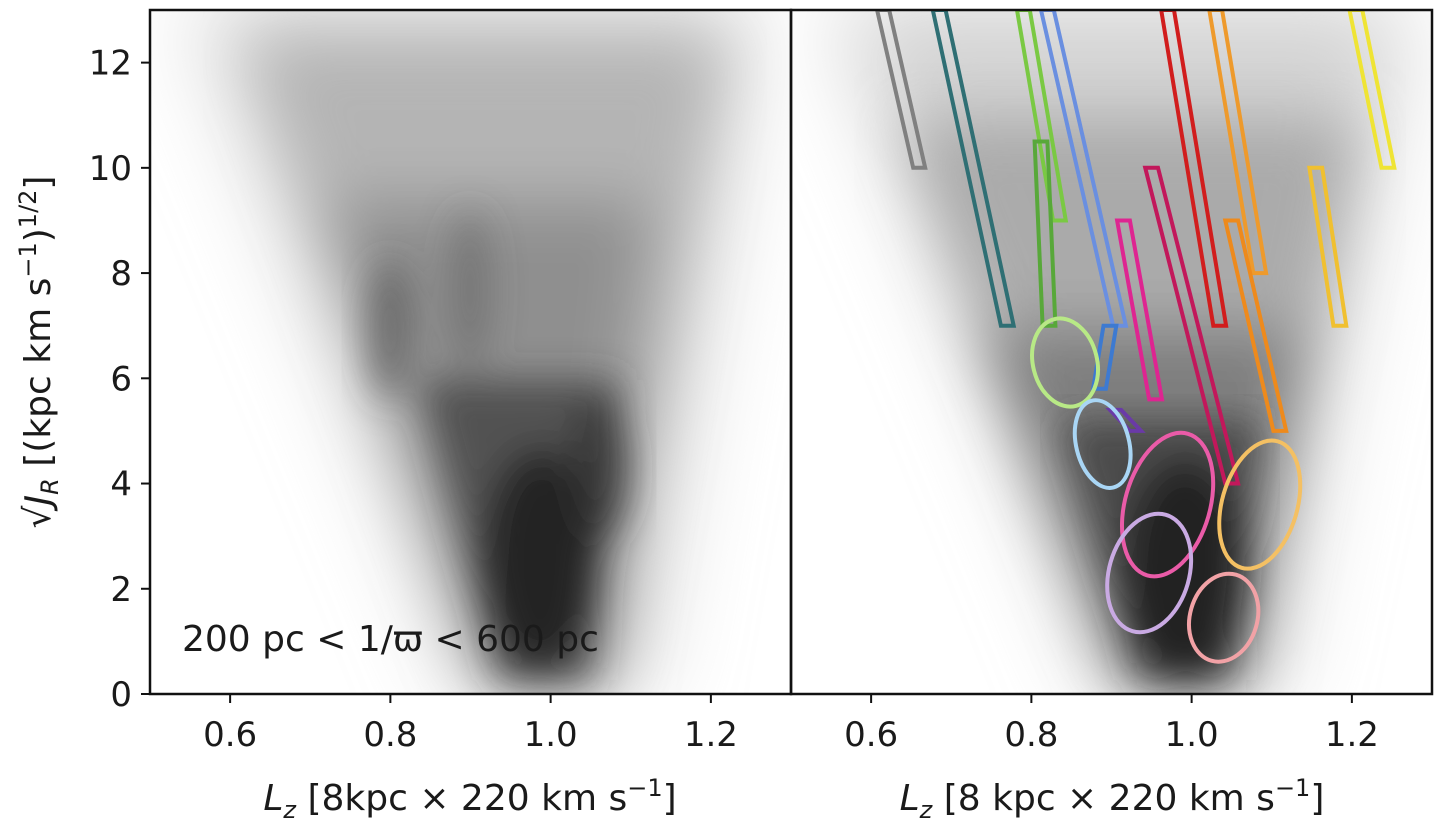 This screenshot has width=1445, height=832. I want to click on y-tick-label: 0, so click(121, 695).